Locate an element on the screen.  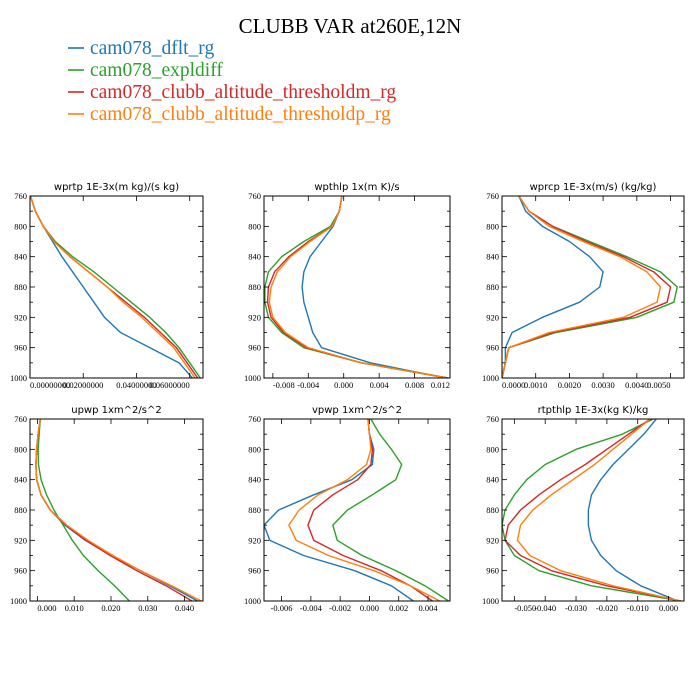
x-tick-label: 0.0040 is located at coordinates (636, 385).